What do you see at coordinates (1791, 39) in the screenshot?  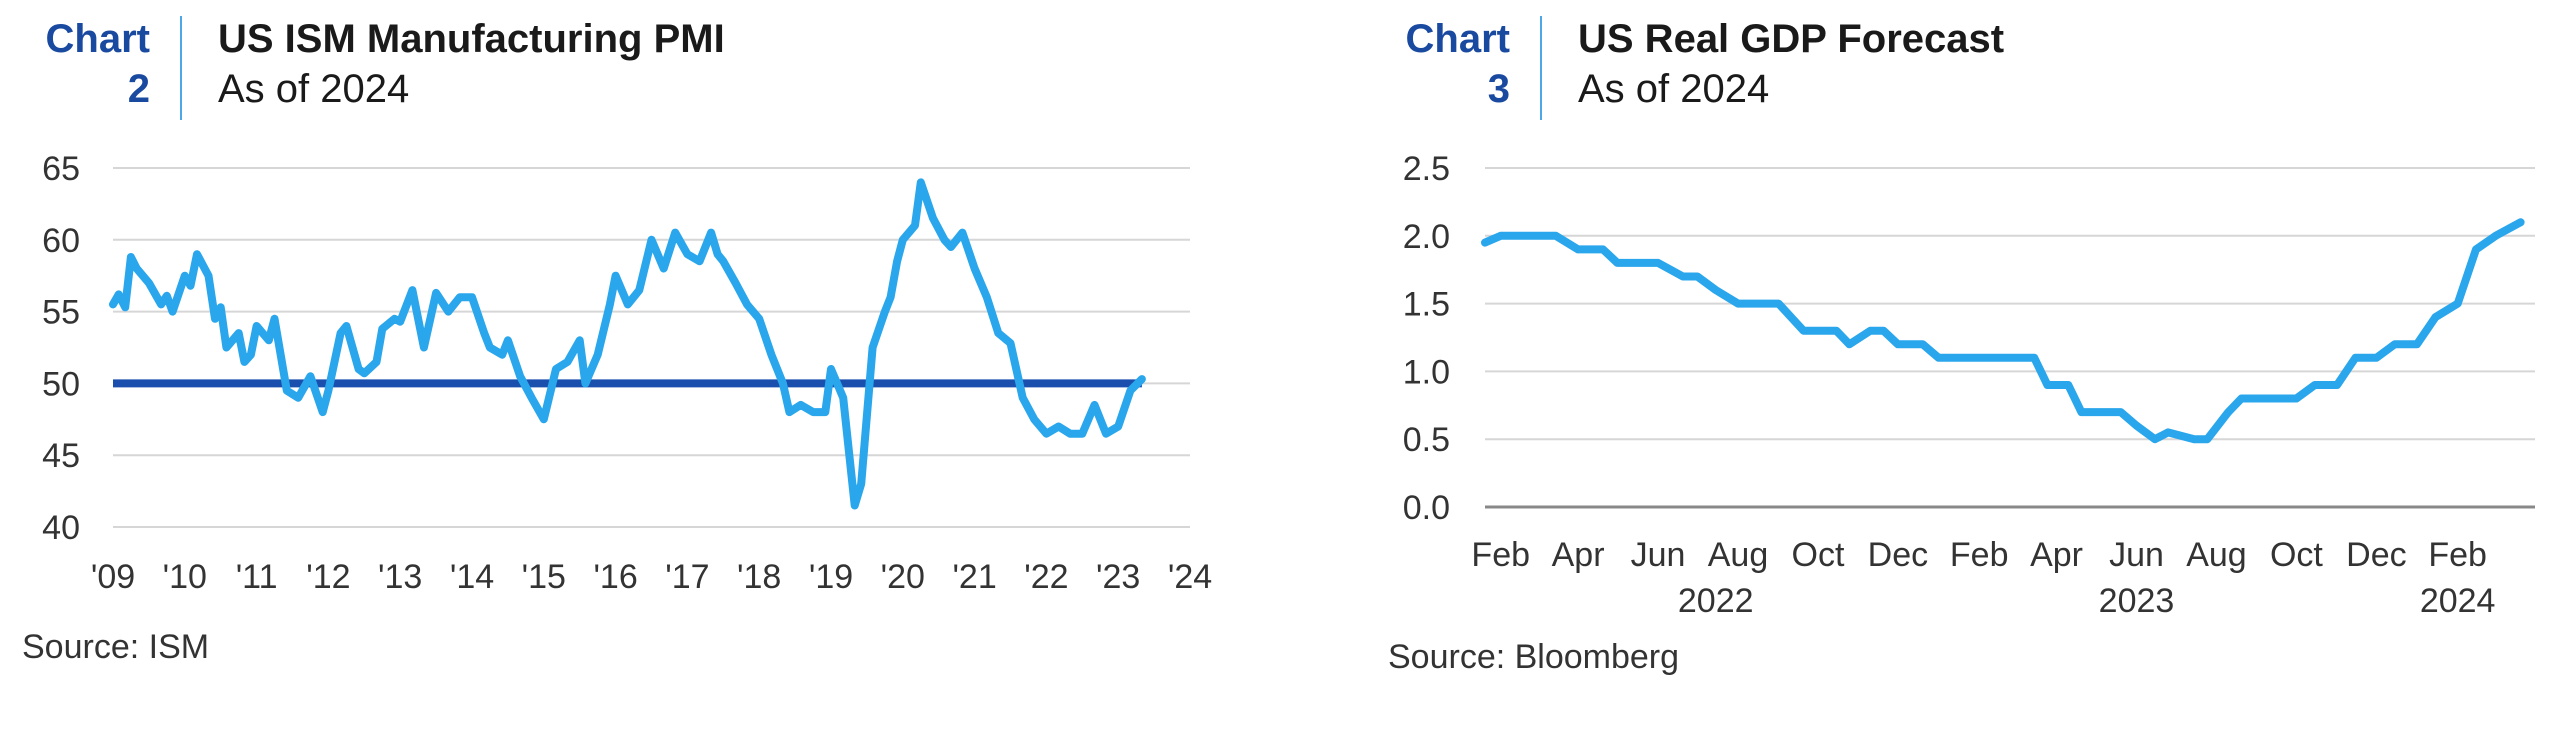 I see `chart-title: US Real GDP Forecast` at bounding box center [1791, 39].